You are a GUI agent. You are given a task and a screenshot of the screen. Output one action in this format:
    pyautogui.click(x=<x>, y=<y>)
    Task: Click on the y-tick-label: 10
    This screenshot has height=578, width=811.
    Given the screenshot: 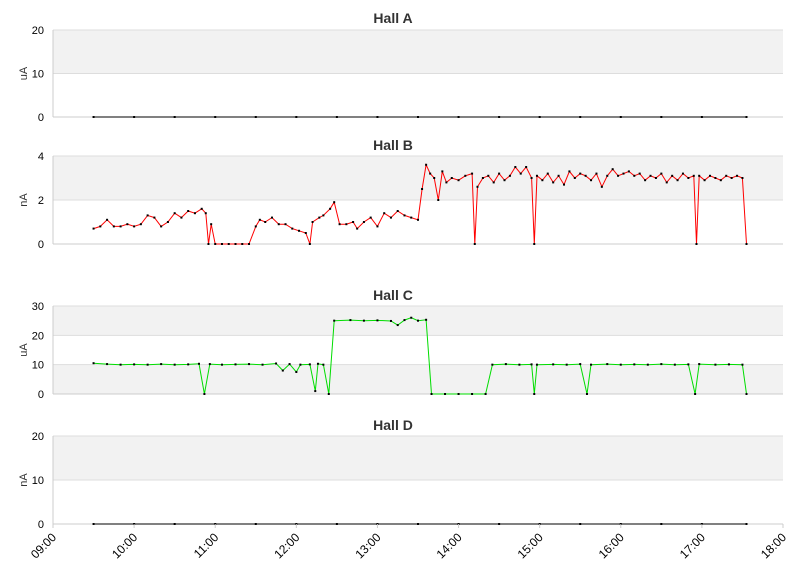 What is the action you would take?
    pyautogui.click(x=38, y=366)
    